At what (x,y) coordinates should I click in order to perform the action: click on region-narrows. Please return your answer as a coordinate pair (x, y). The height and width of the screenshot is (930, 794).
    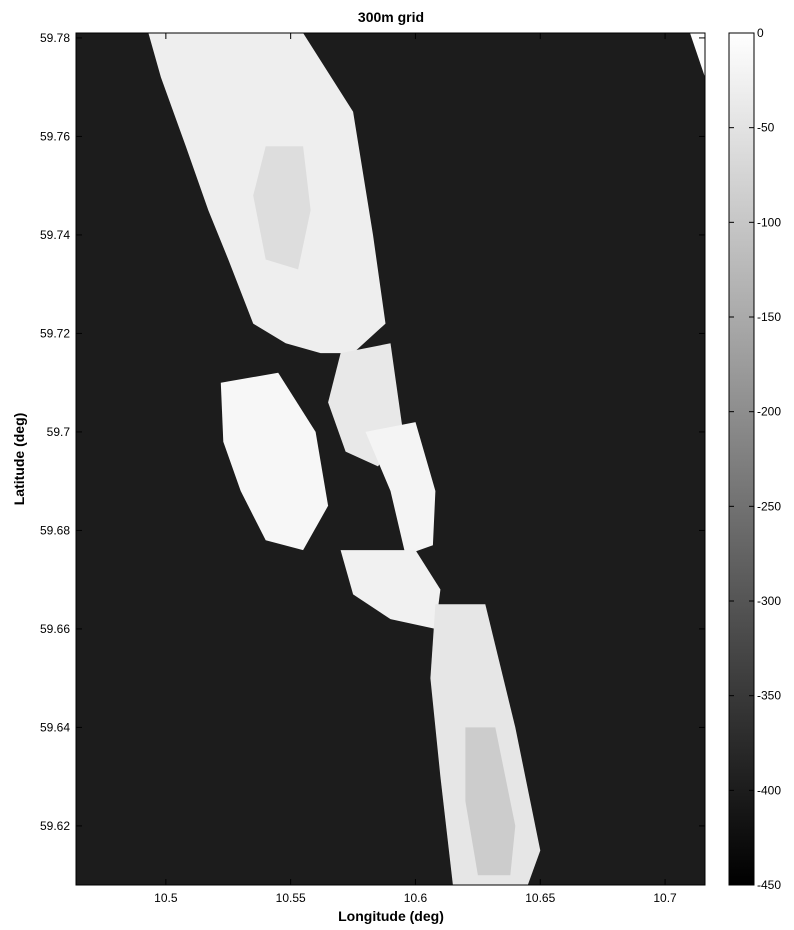
    Looking at the image, I should click on (390, 589).